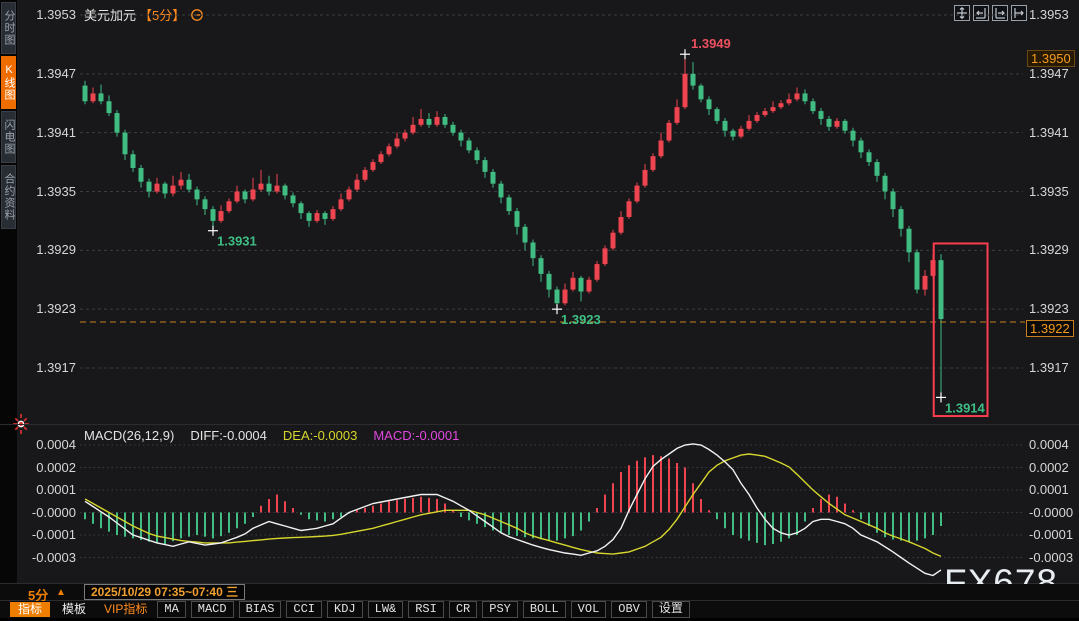 The height and width of the screenshot is (621, 1079). What do you see at coordinates (74, 609) in the screenshot?
I see `toolbar-item-模板: 模板` at bounding box center [74, 609].